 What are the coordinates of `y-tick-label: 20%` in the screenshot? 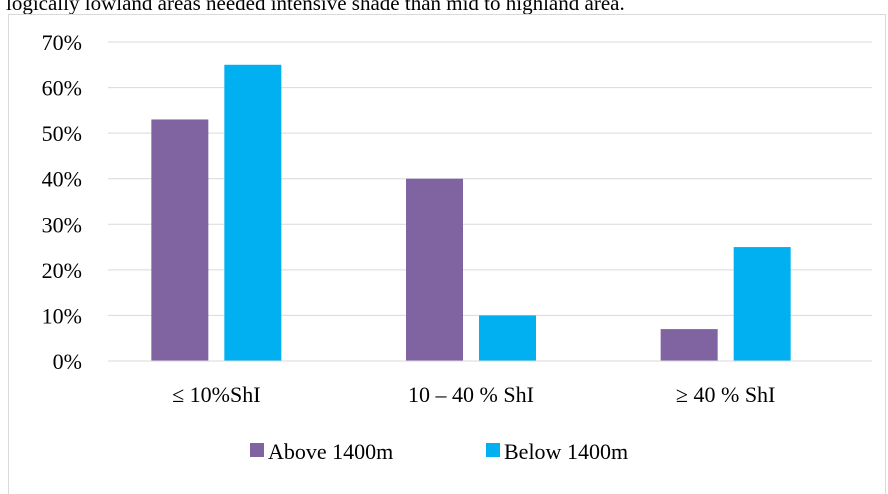 It's located at (62, 270).